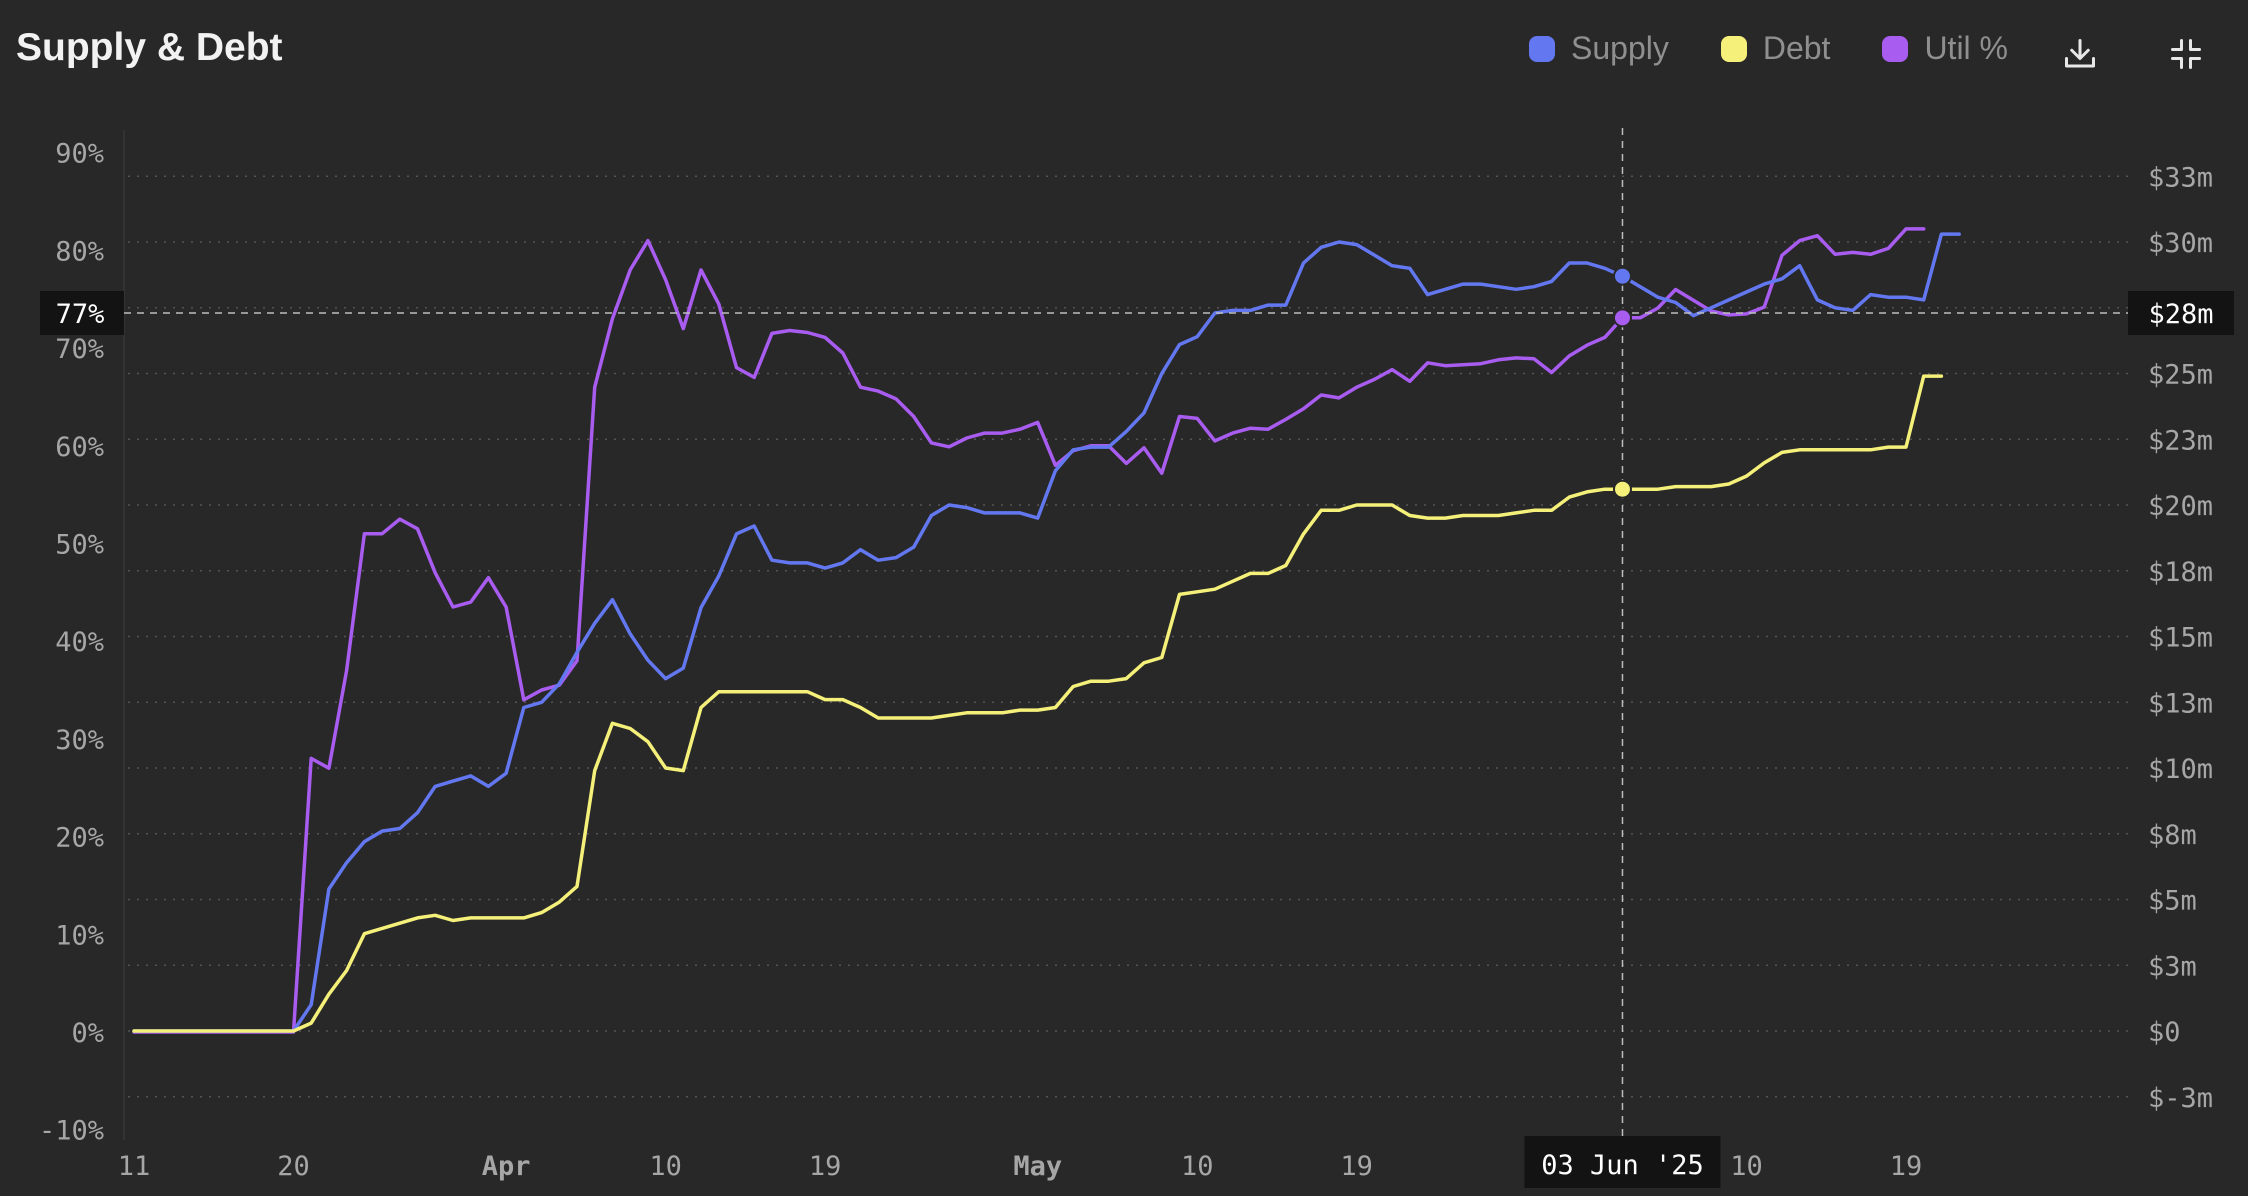 The height and width of the screenshot is (1196, 2248). What do you see at coordinates (2180, 703) in the screenshot?
I see `y-right-tick-label: $13m` at bounding box center [2180, 703].